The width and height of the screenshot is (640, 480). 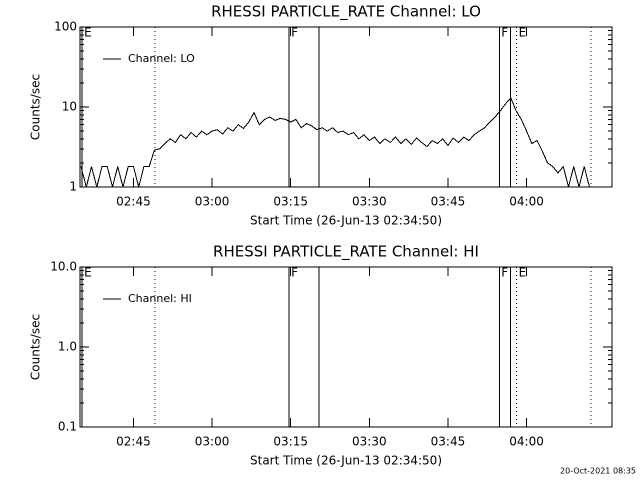 What do you see at coordinates (346, 252) in the screenshot?
I see `chart-title: RHESSI PARTICLE_RATE Channel: HI` at bounding box center [346, 252].